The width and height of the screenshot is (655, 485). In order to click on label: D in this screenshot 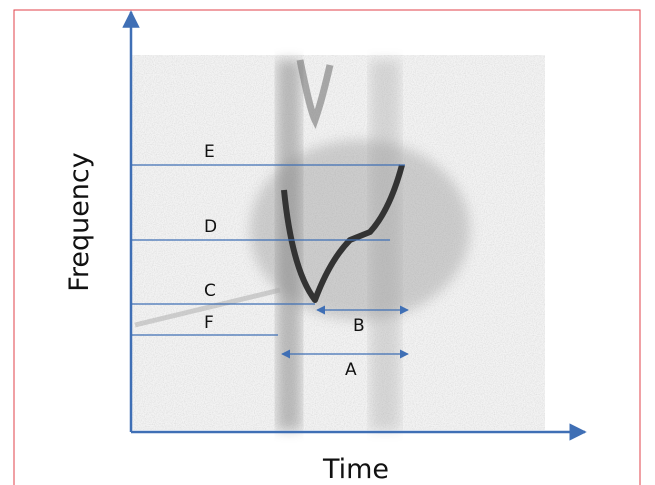, I will do `click(210, 227)`.